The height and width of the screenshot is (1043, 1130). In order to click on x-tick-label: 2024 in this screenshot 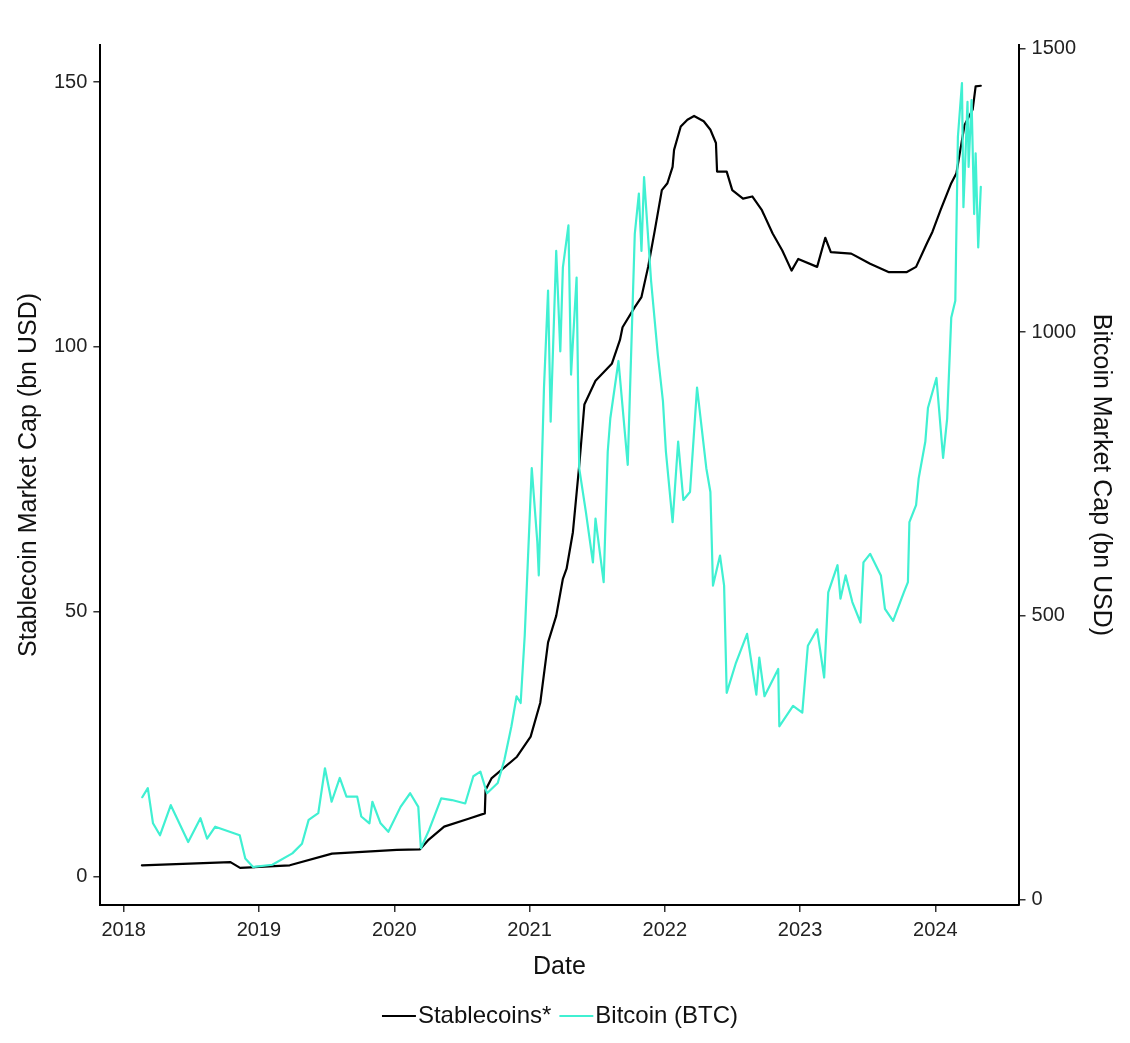, I will do `click(935, 928)`.